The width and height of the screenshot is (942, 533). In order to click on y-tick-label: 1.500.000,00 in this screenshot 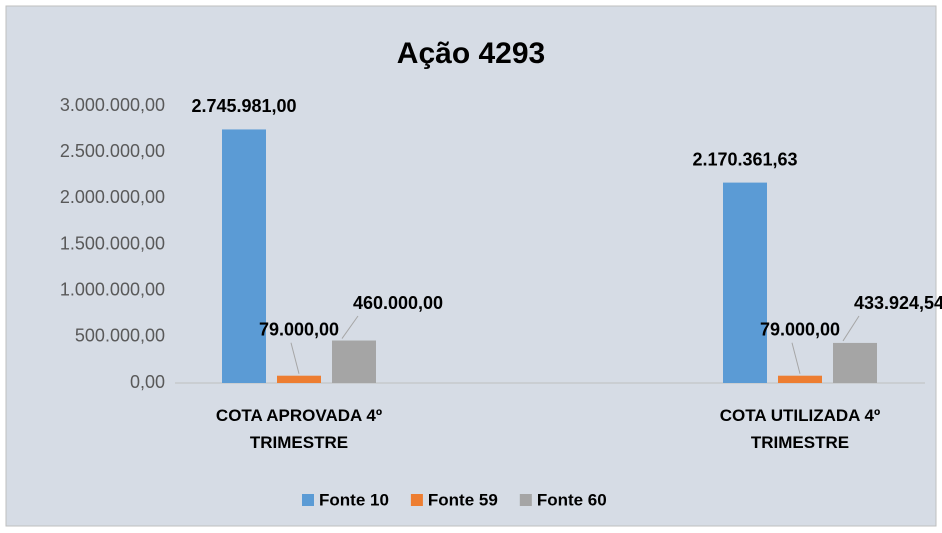, I will do `click(112, 243)`.